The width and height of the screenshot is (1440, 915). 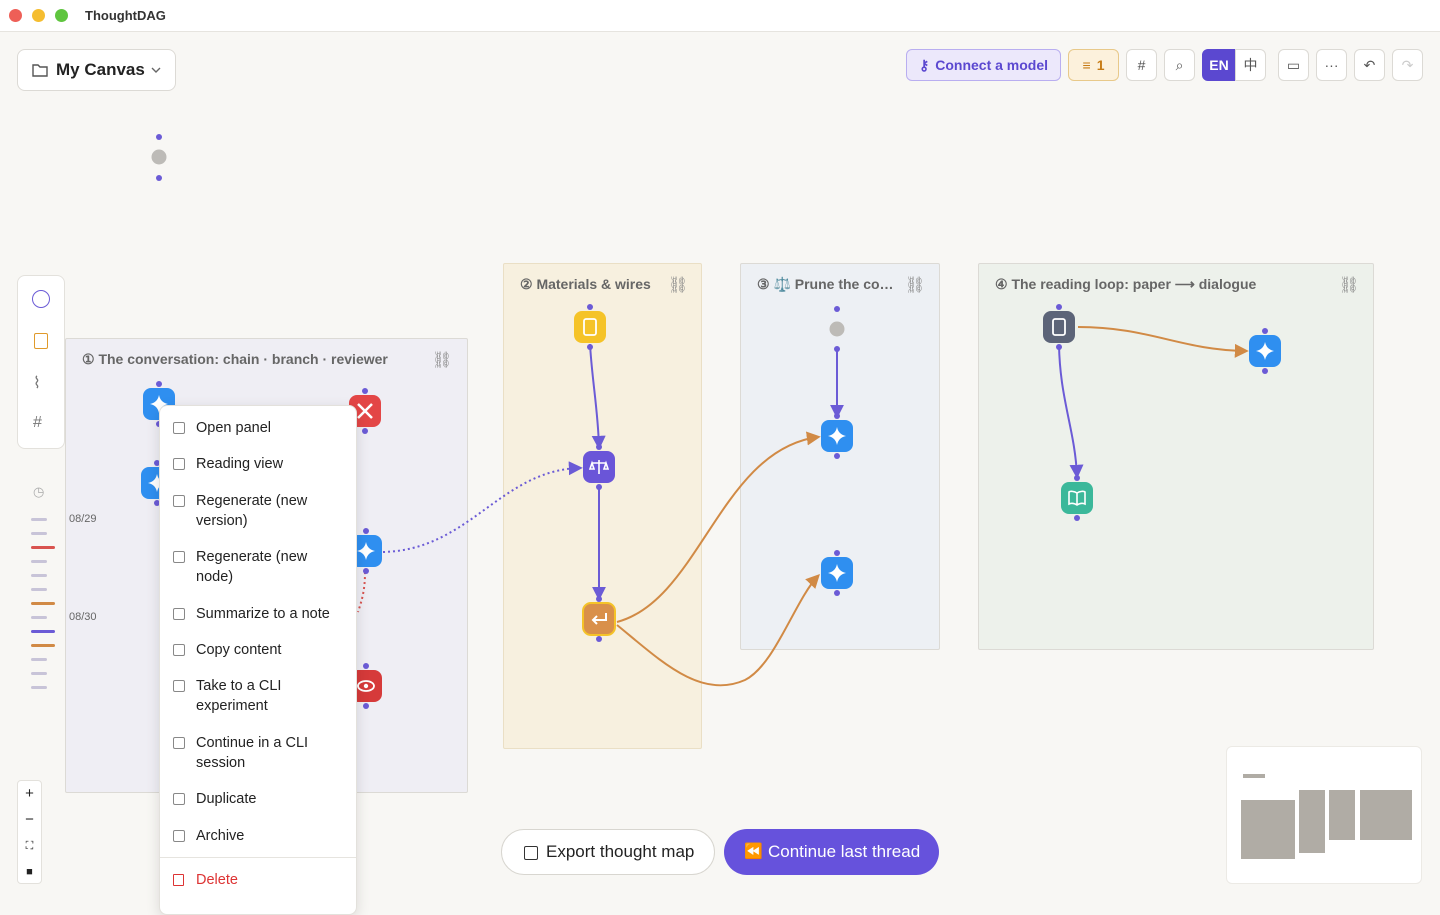 I want to click on group-box: ② Materials & wires ⛓, so click(x=602, y=506).